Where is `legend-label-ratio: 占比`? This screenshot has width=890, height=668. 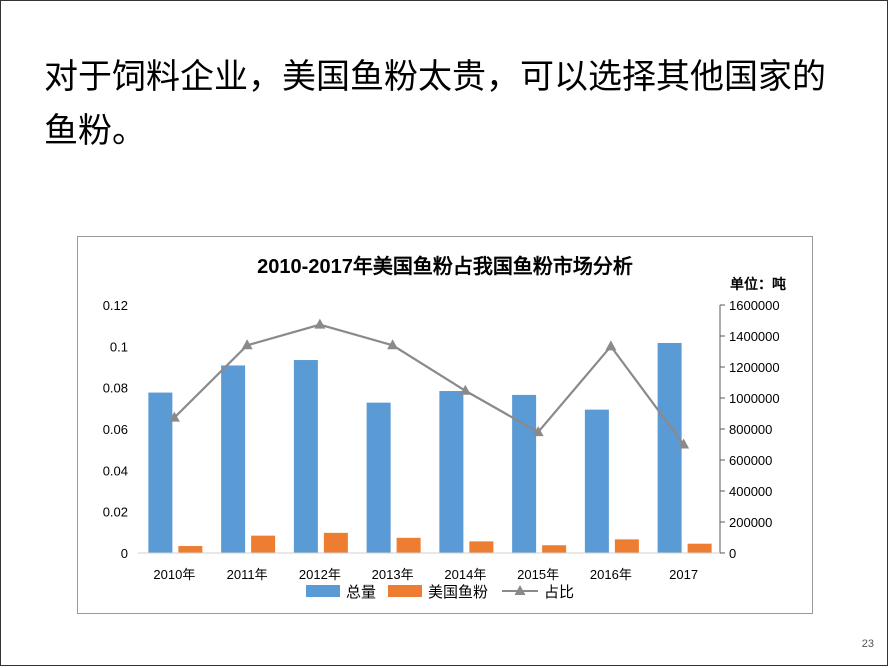
legend-label-ratio: 占比 is located at coordinates (559, 592).